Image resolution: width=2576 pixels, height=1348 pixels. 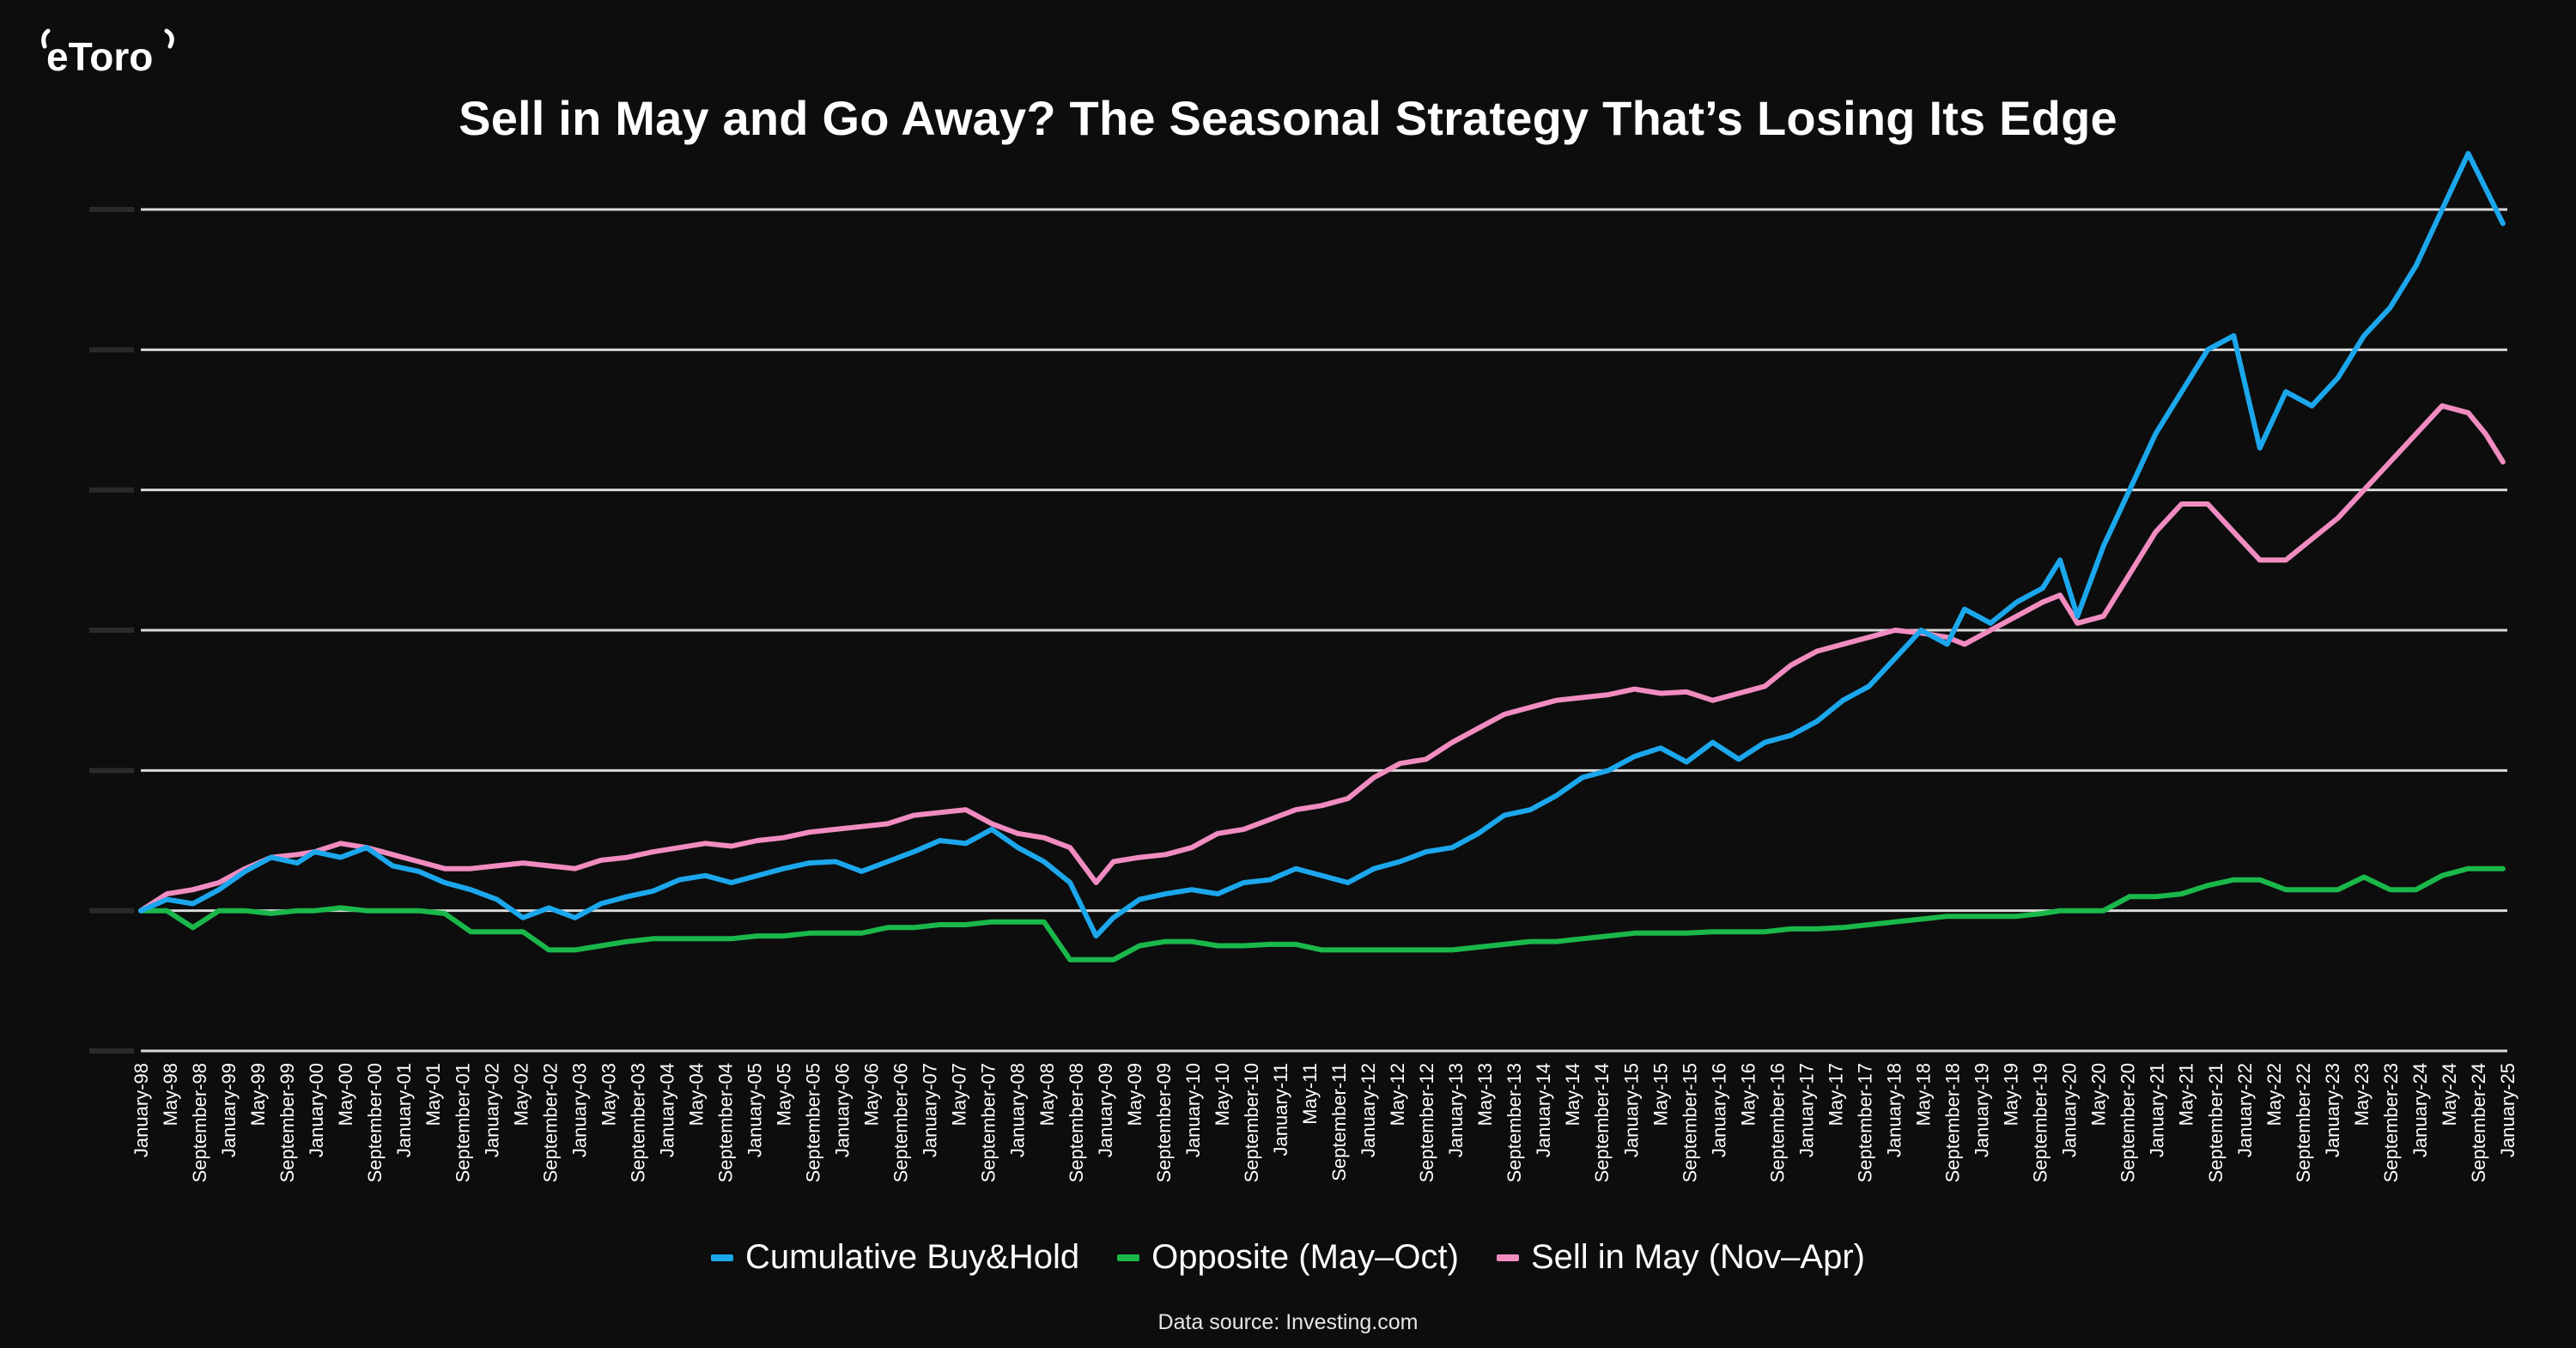 What do you see at coordinates (287, 1123) in the screenshot?
I see `x-tick-label: September-99` at bounding box center [287, 1123].